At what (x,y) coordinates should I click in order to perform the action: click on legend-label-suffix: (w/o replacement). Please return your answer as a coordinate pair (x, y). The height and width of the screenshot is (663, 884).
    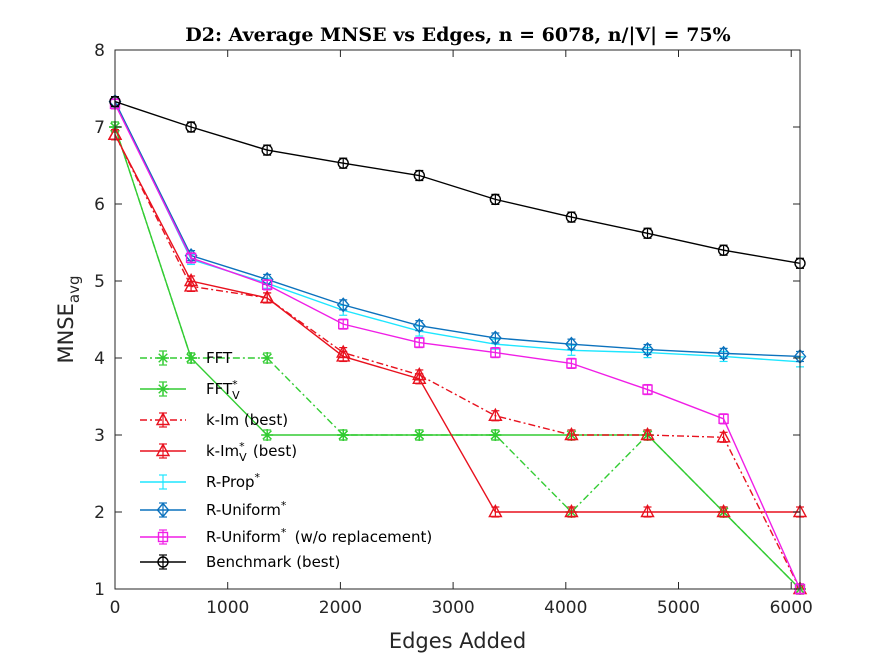
    Looking at the image, I should click on (361, 537).